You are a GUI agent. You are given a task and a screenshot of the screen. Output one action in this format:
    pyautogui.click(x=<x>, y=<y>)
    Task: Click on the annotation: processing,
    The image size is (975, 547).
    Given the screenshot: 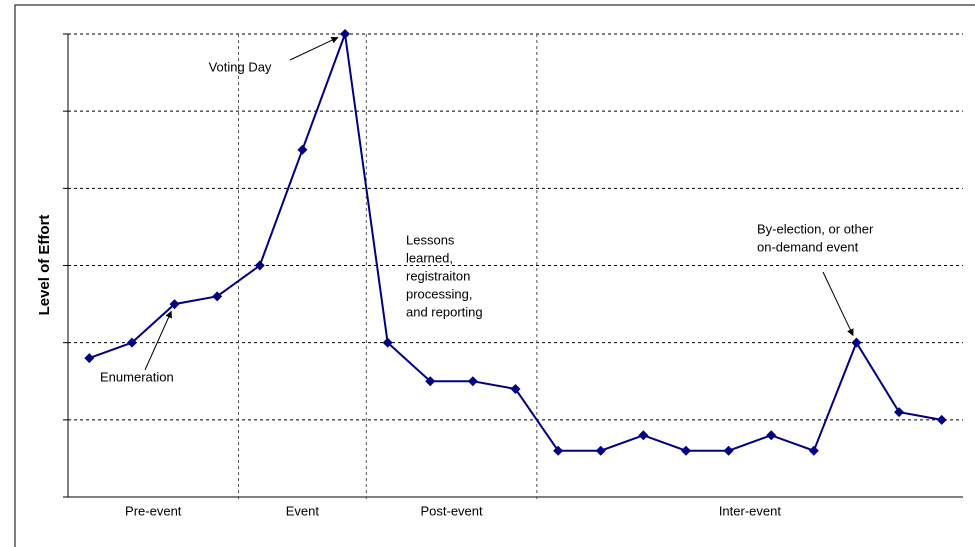 What is the action you would take?
    pyautogui.click(x=439, y=293)
    